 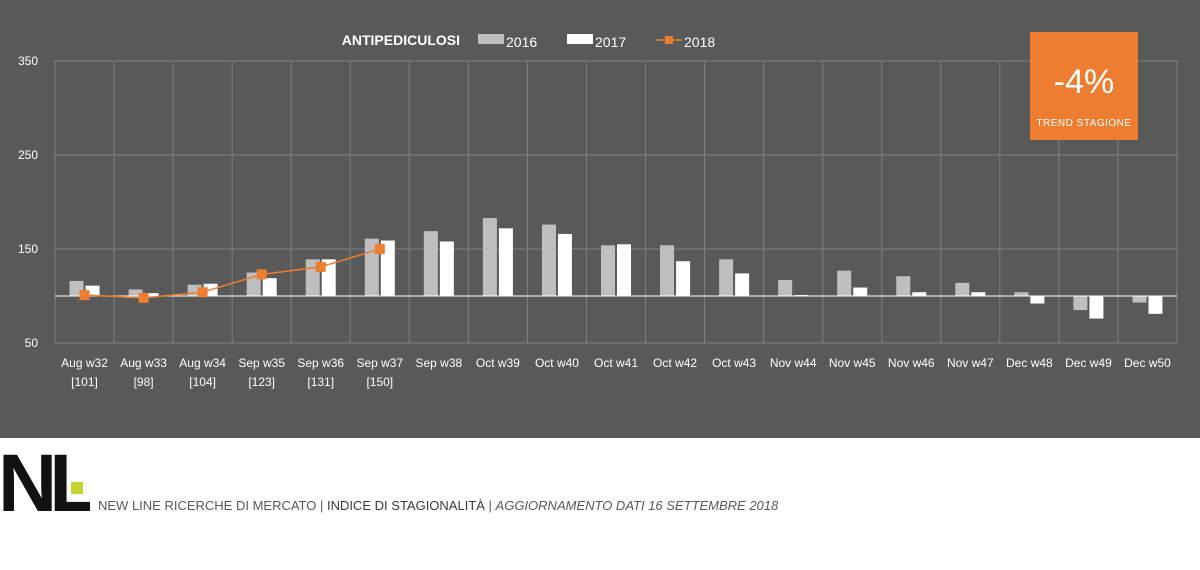 What do you see at coordinates (1147, 363) in the screenshot?
I see `x-tick-label: Dec w50` at bounding box center [1147, 363].